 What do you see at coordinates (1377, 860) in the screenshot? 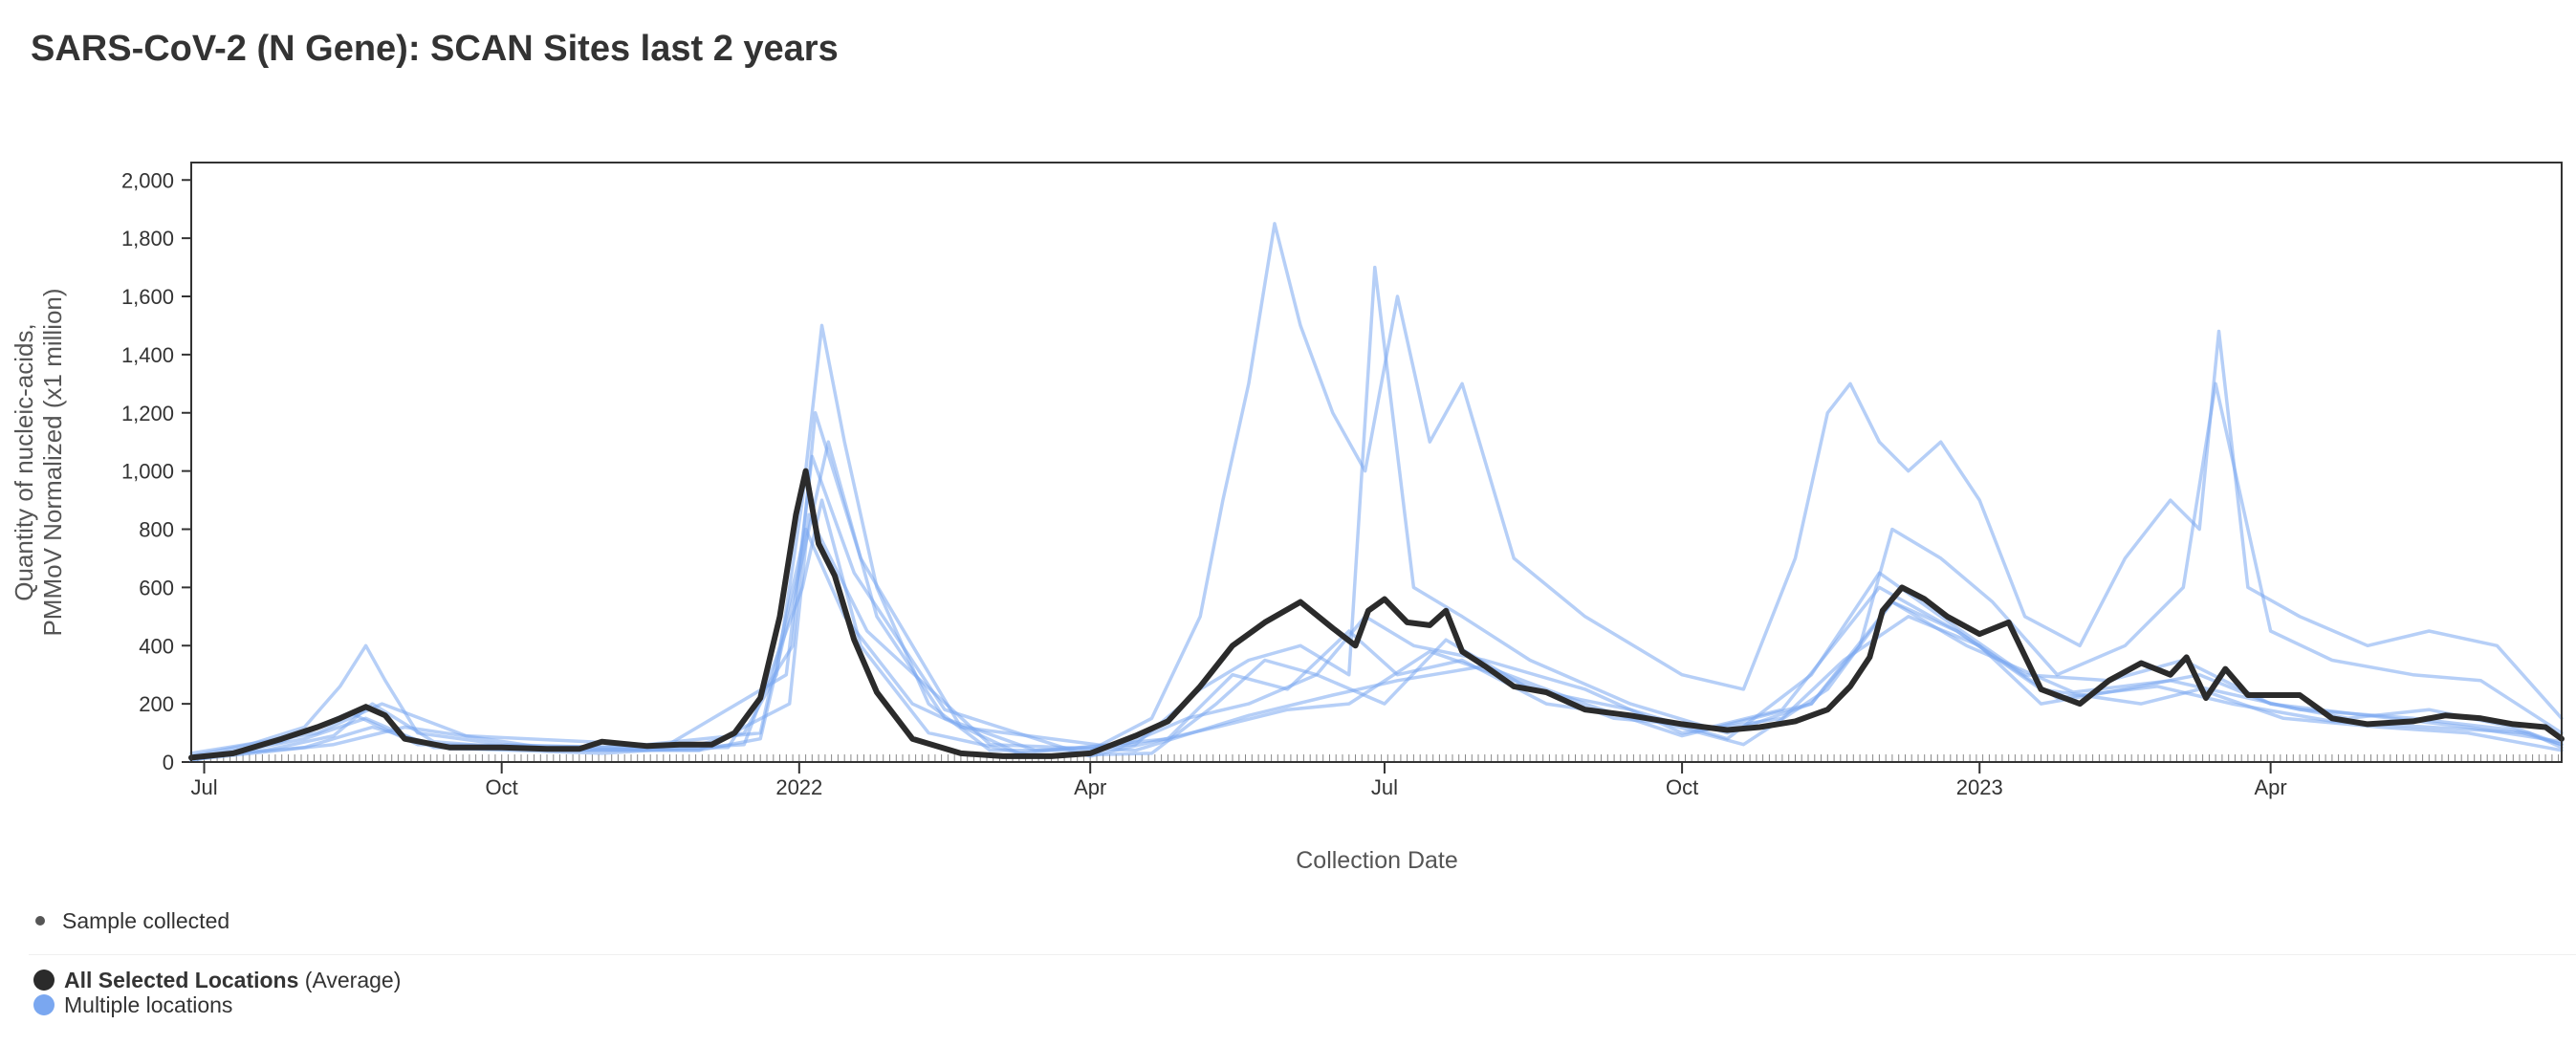
I see `x-axis-label: Collection Date` at bounding box center [1377, 860].